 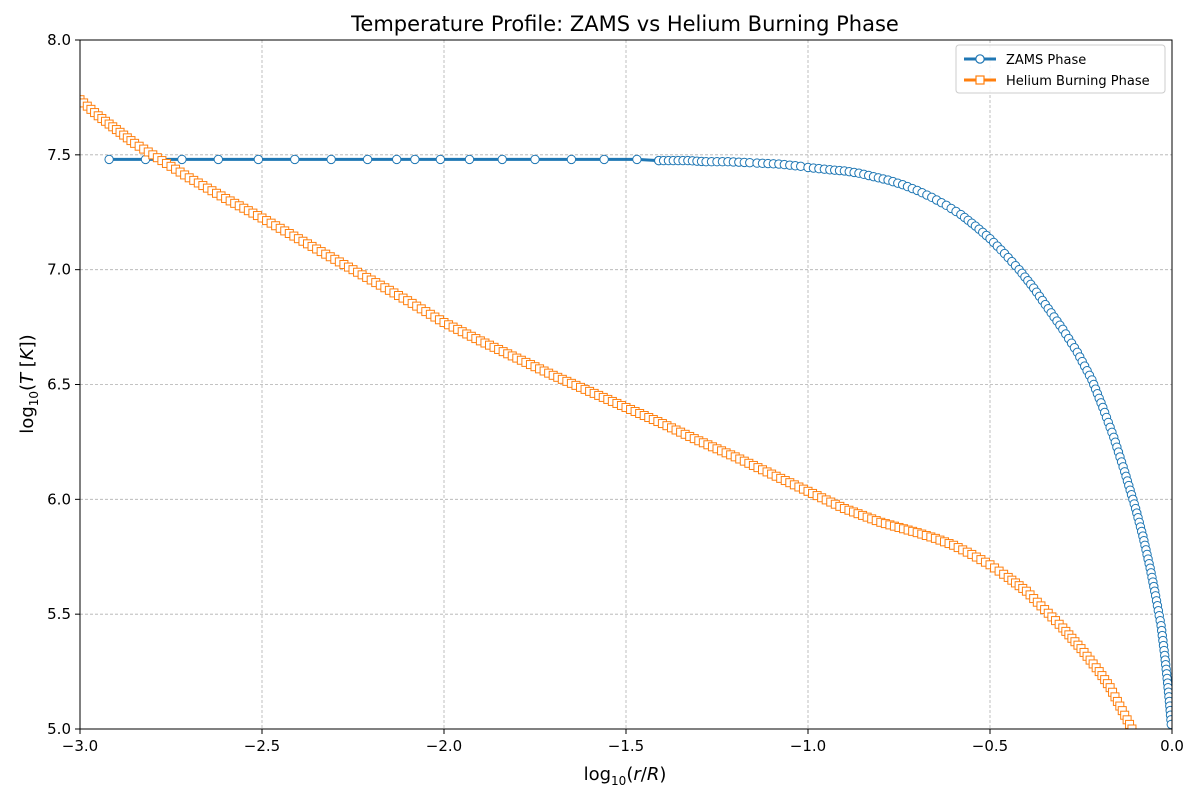 What do you see at coordinates (1057, 71) in the screenshot?
I see `legend-entries: ZAMS Phase Helium Burning Phase` at bounding box center [1057, 71].